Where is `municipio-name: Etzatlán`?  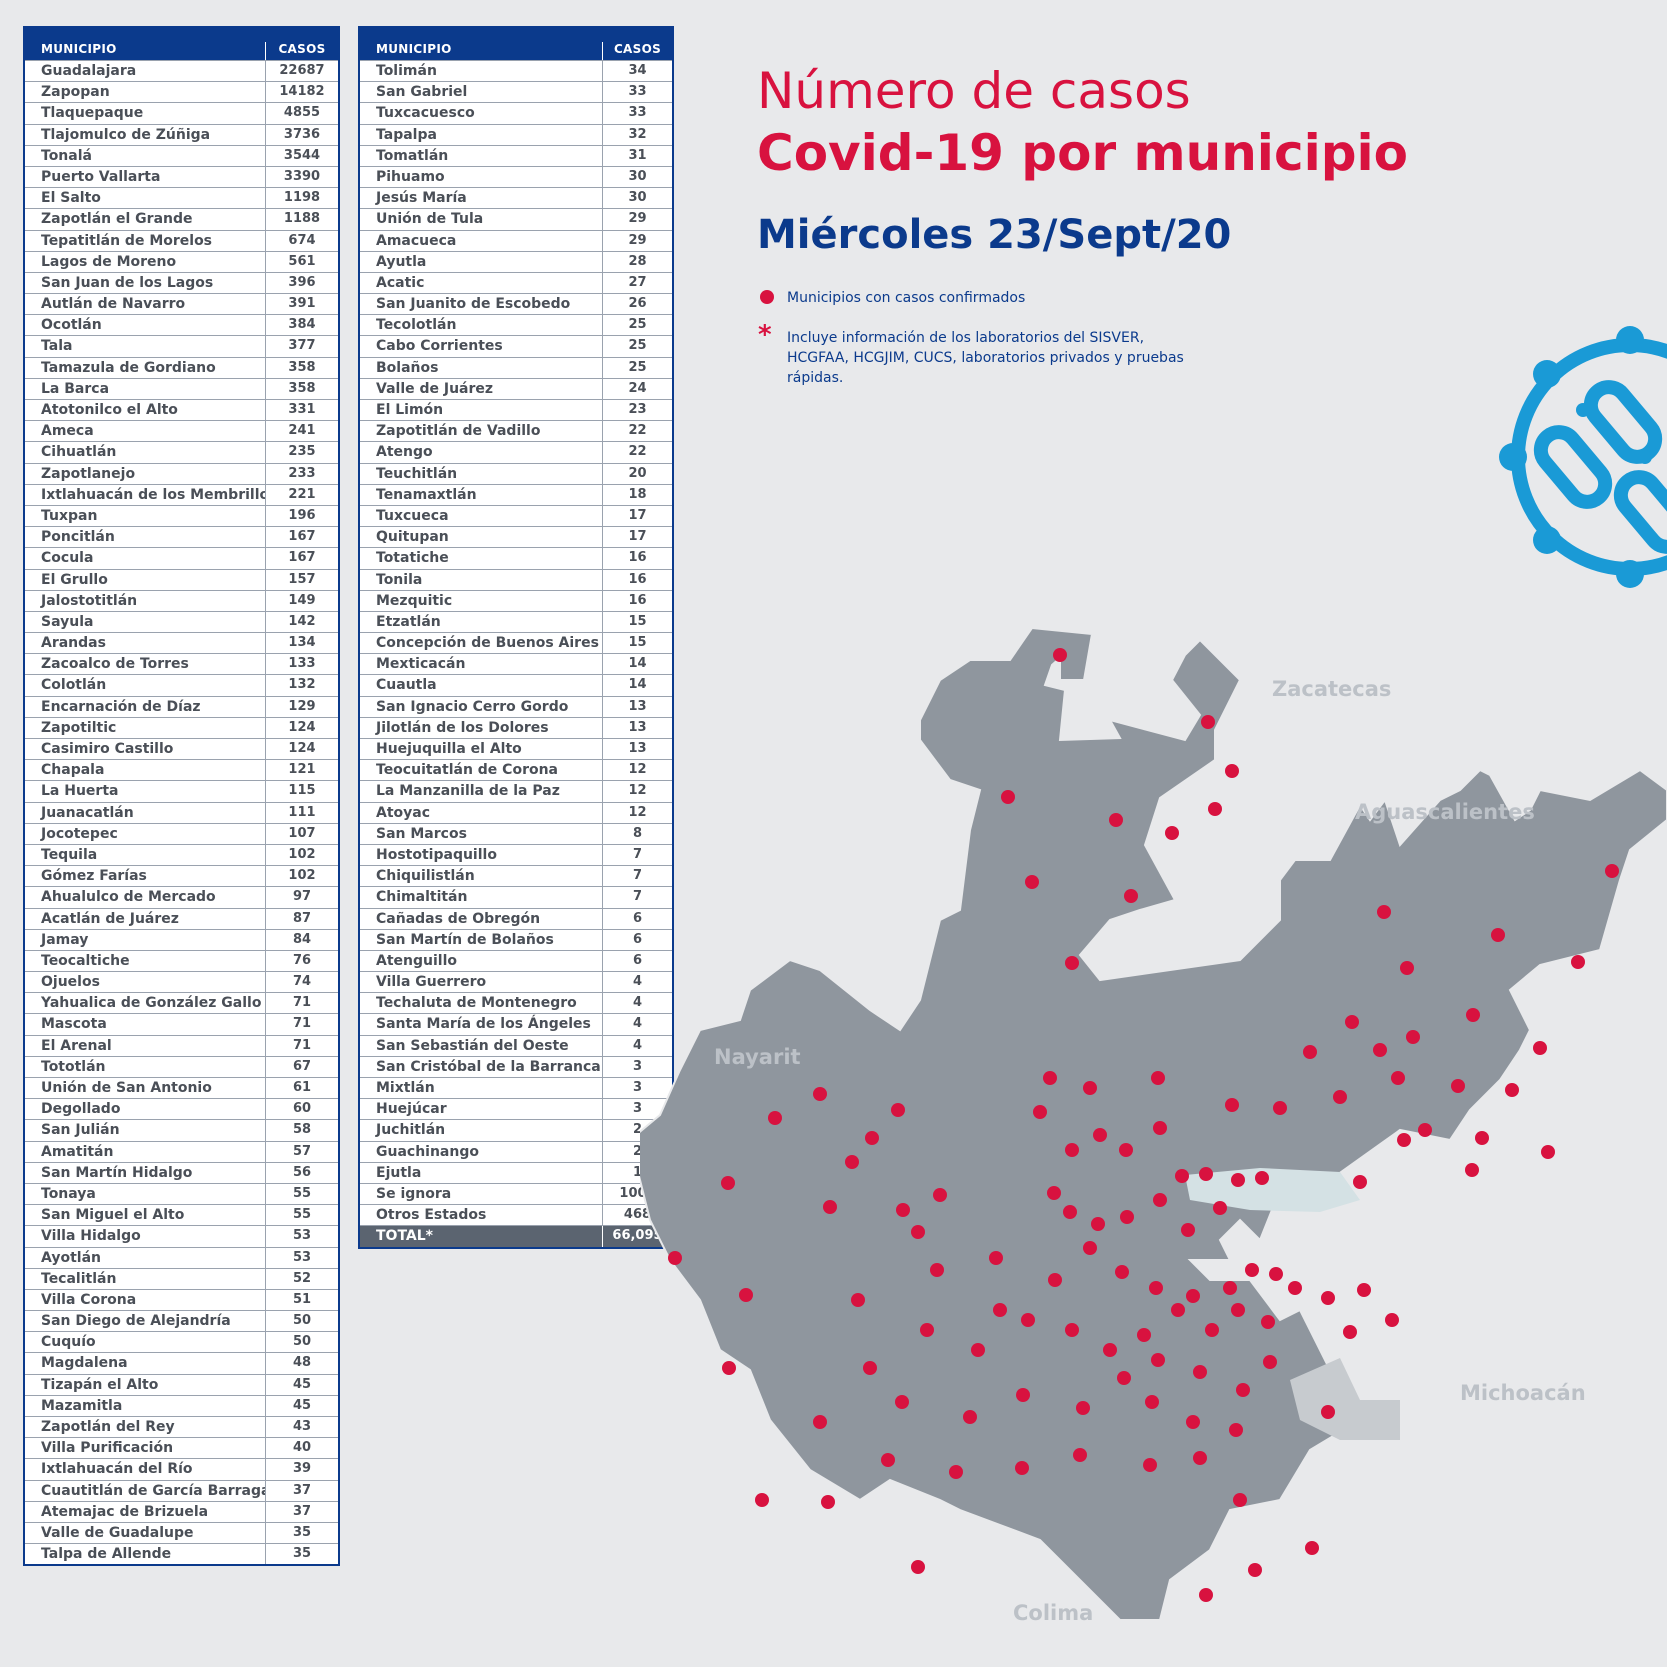 municipio-name: Etzatlán is located at coordinates (481, 622).